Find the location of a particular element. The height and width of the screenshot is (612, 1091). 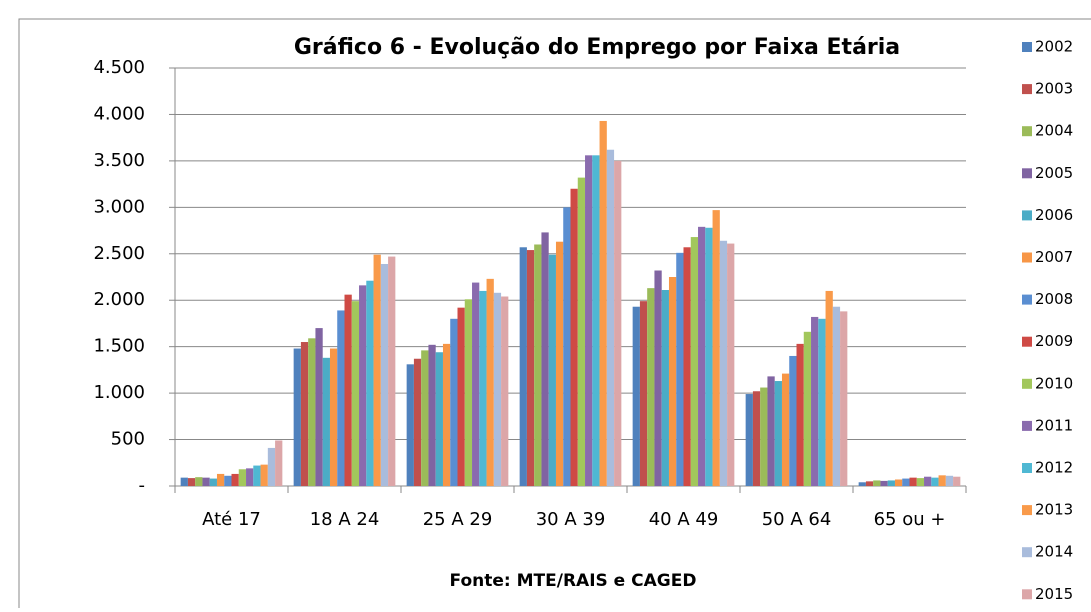

y-tick-label: 1.500 is located at coordinates (119, 346).